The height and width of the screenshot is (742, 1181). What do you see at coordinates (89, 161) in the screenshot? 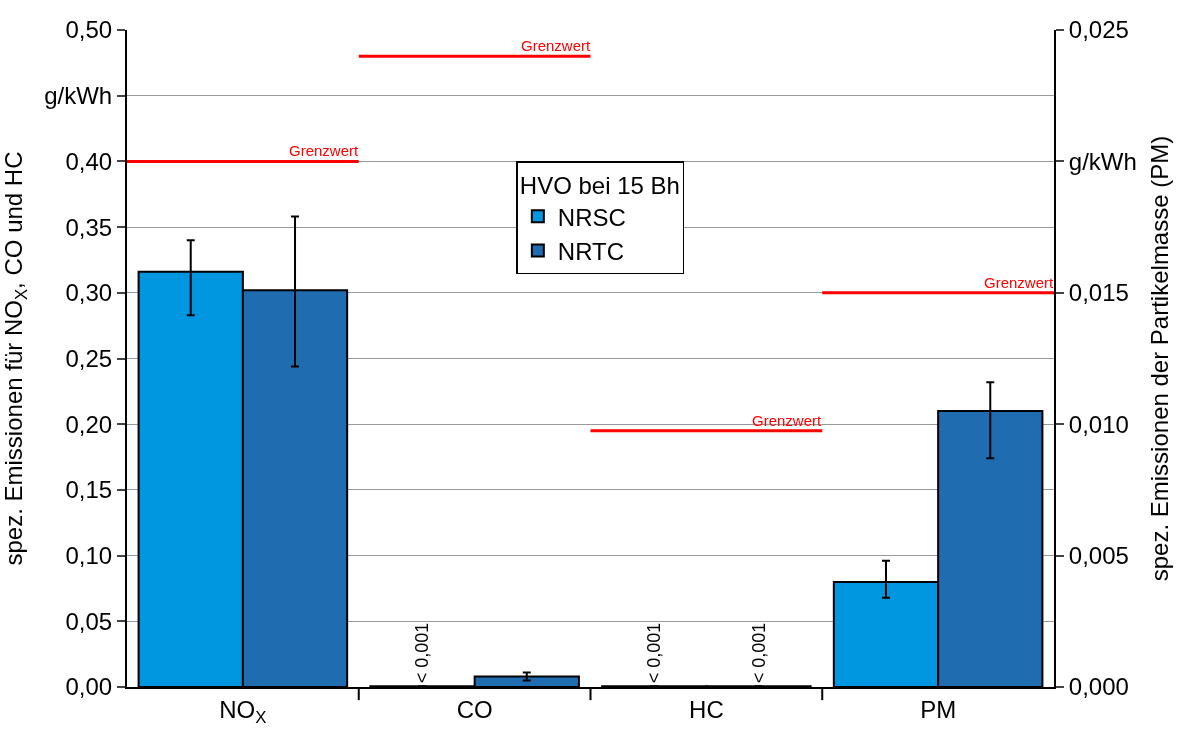
I see `y-tick-label: 0,40` at bounding box center [89, 161].